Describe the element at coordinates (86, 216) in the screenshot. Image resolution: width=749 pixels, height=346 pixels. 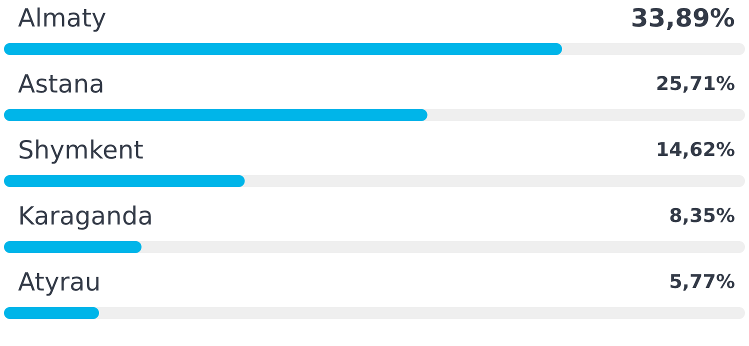
I see `y-tick-label: Karaganda` at that location.